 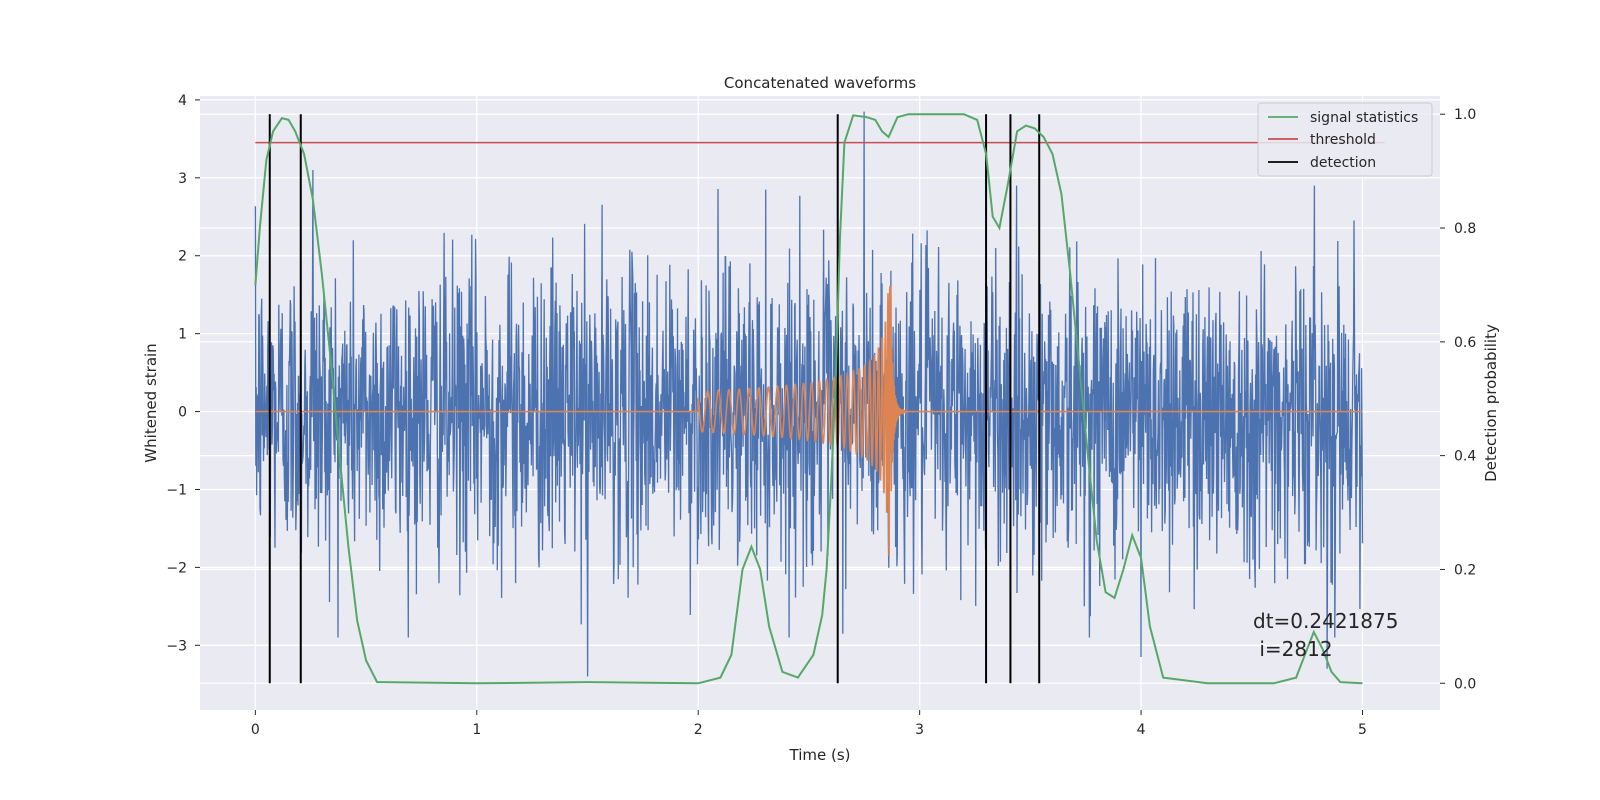 What do you see at coordinates (1141, 730) in the screenshot?
I see `x-tick-label: 4` at bounding box center [1141, 730].